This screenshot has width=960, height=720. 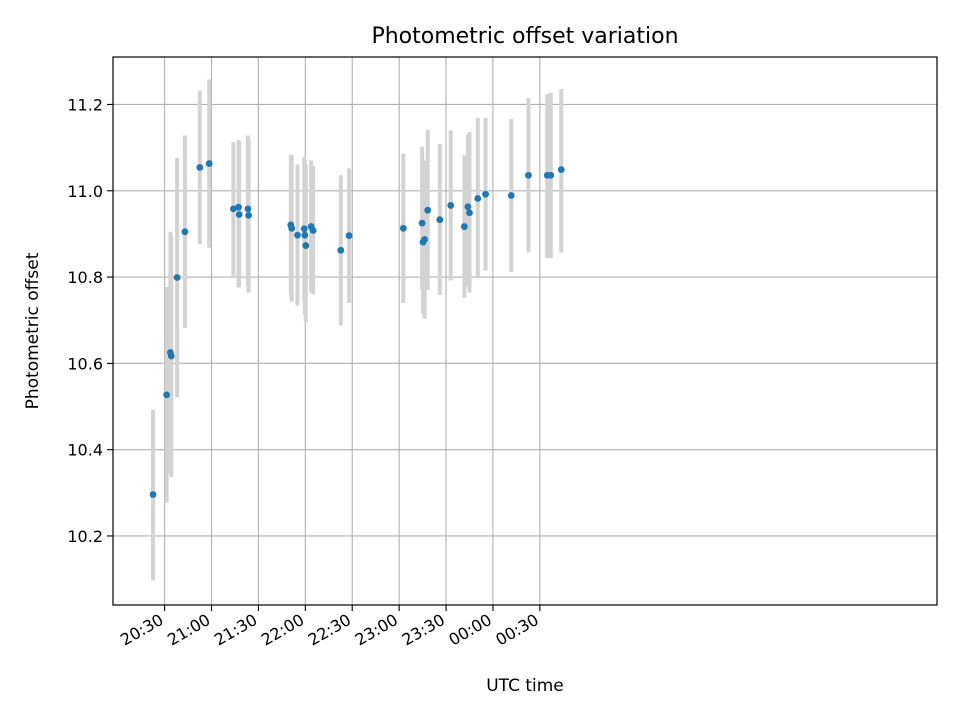 I want to click on y-tick-label: 10.4, so click(x=85, y=450).